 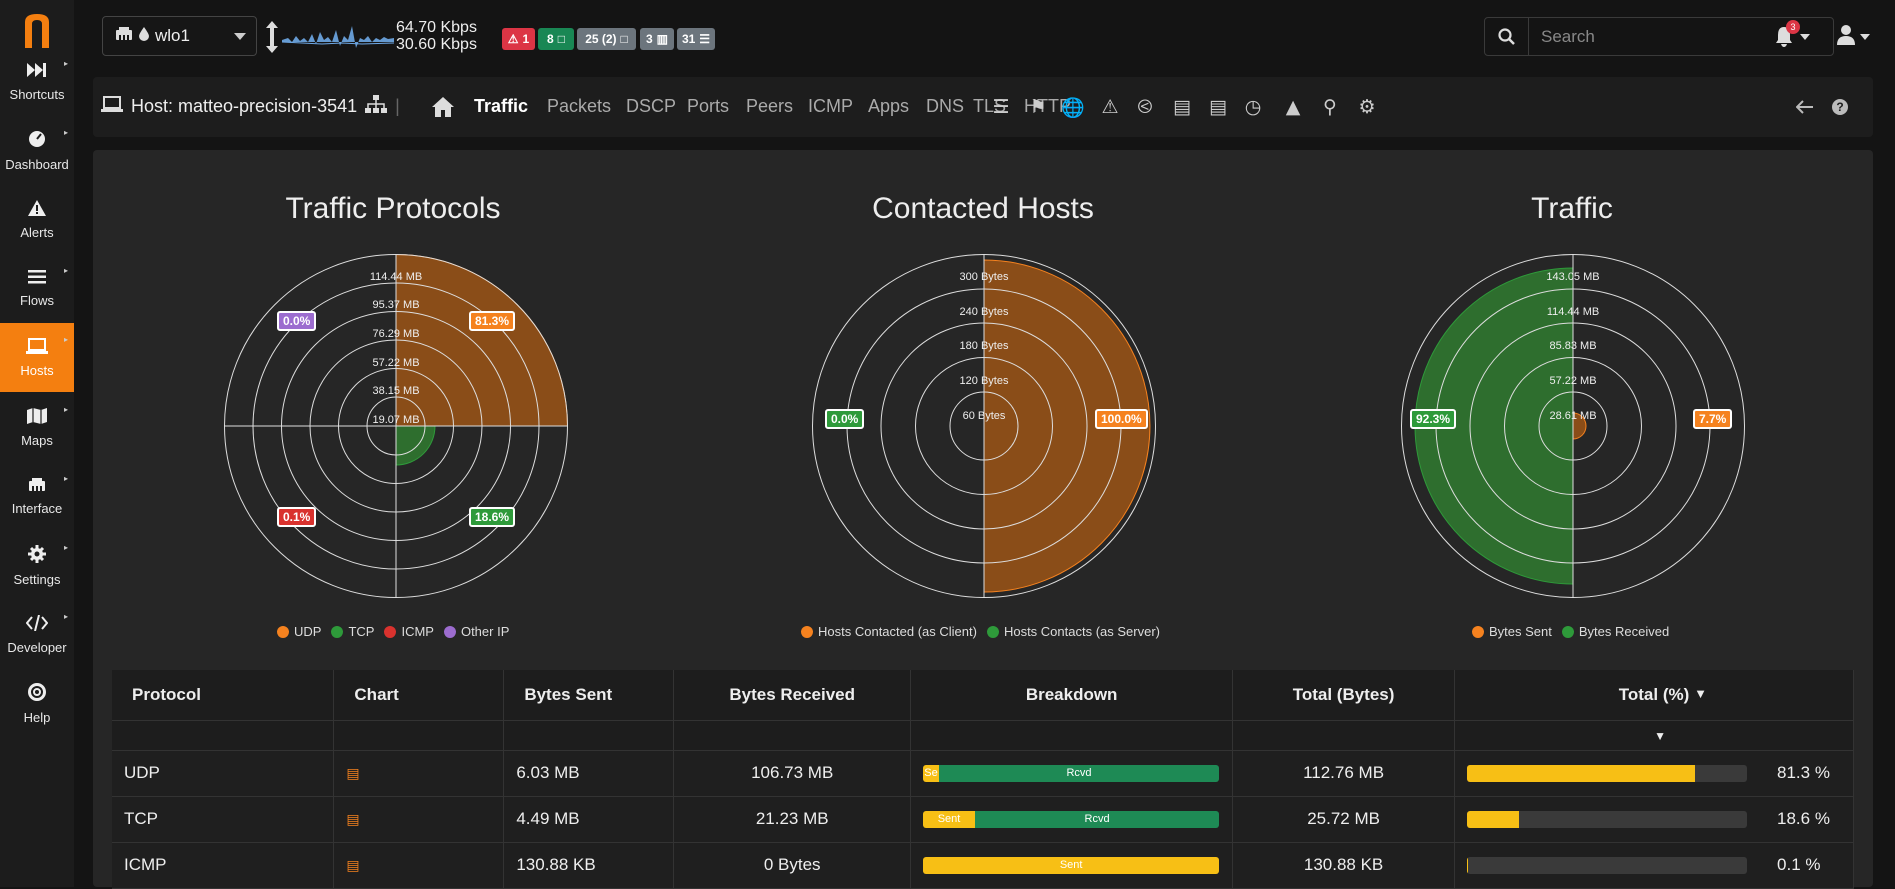 What do you see at coordinates (1072, 695) in the screenshot?
I see `column-header: Breakdown` at bounding box center [1072, 695].